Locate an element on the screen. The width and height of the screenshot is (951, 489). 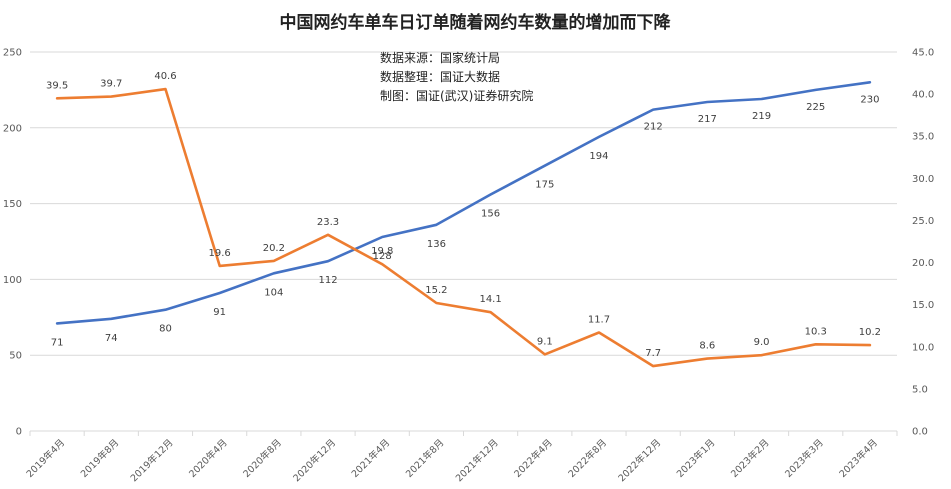
vehicle-count-label: 91 is located at coordinates (219, 312).